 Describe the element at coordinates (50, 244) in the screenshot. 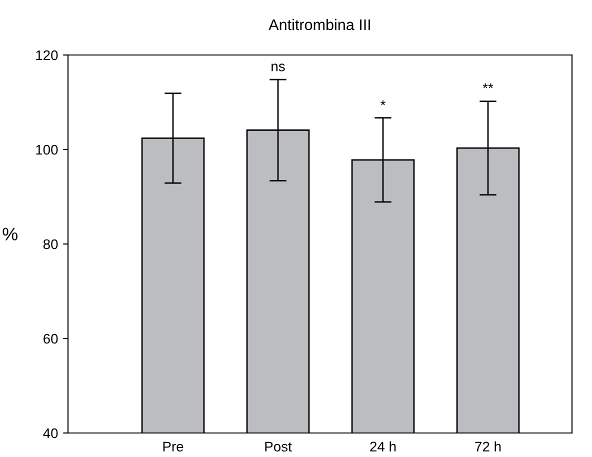

I see `y-tick-label: 80` at that location.